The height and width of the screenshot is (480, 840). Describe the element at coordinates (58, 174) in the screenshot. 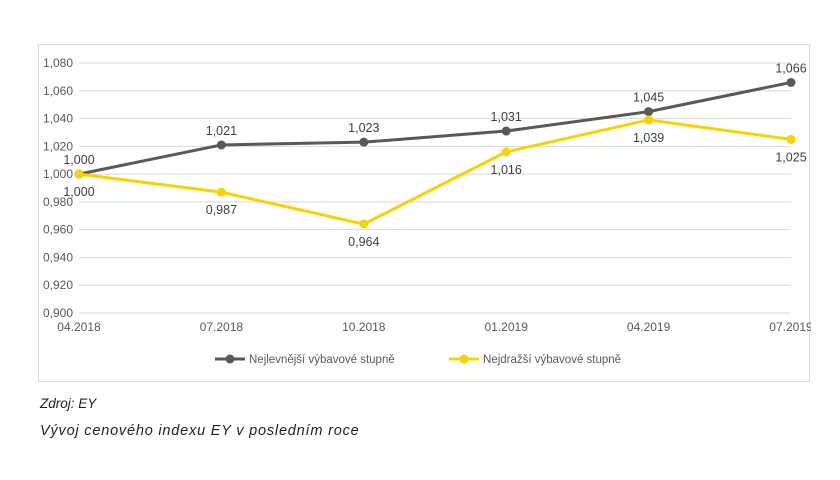

I see `y-tick-label: 1,000` at that location.